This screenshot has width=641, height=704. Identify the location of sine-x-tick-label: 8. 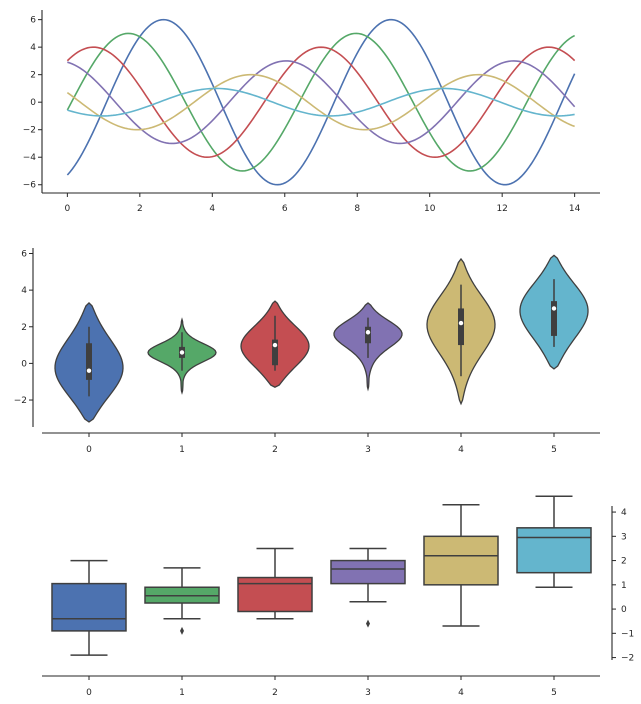
(357, 209).